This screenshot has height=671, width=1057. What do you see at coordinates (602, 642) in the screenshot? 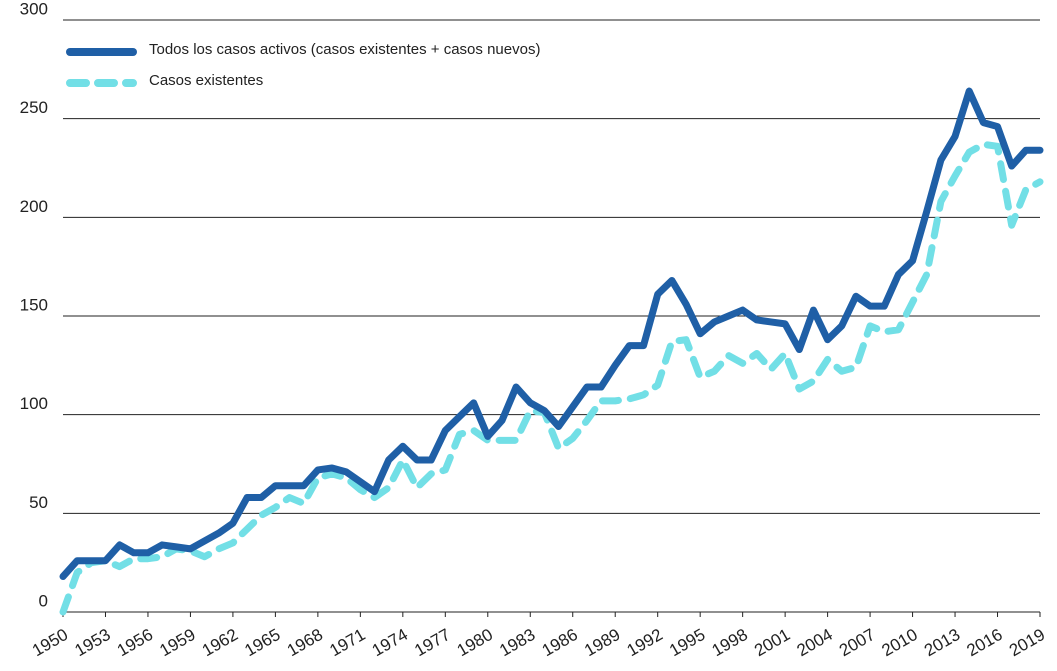
I see `x-tick-label: 1989` at bounding box center [602, 642].